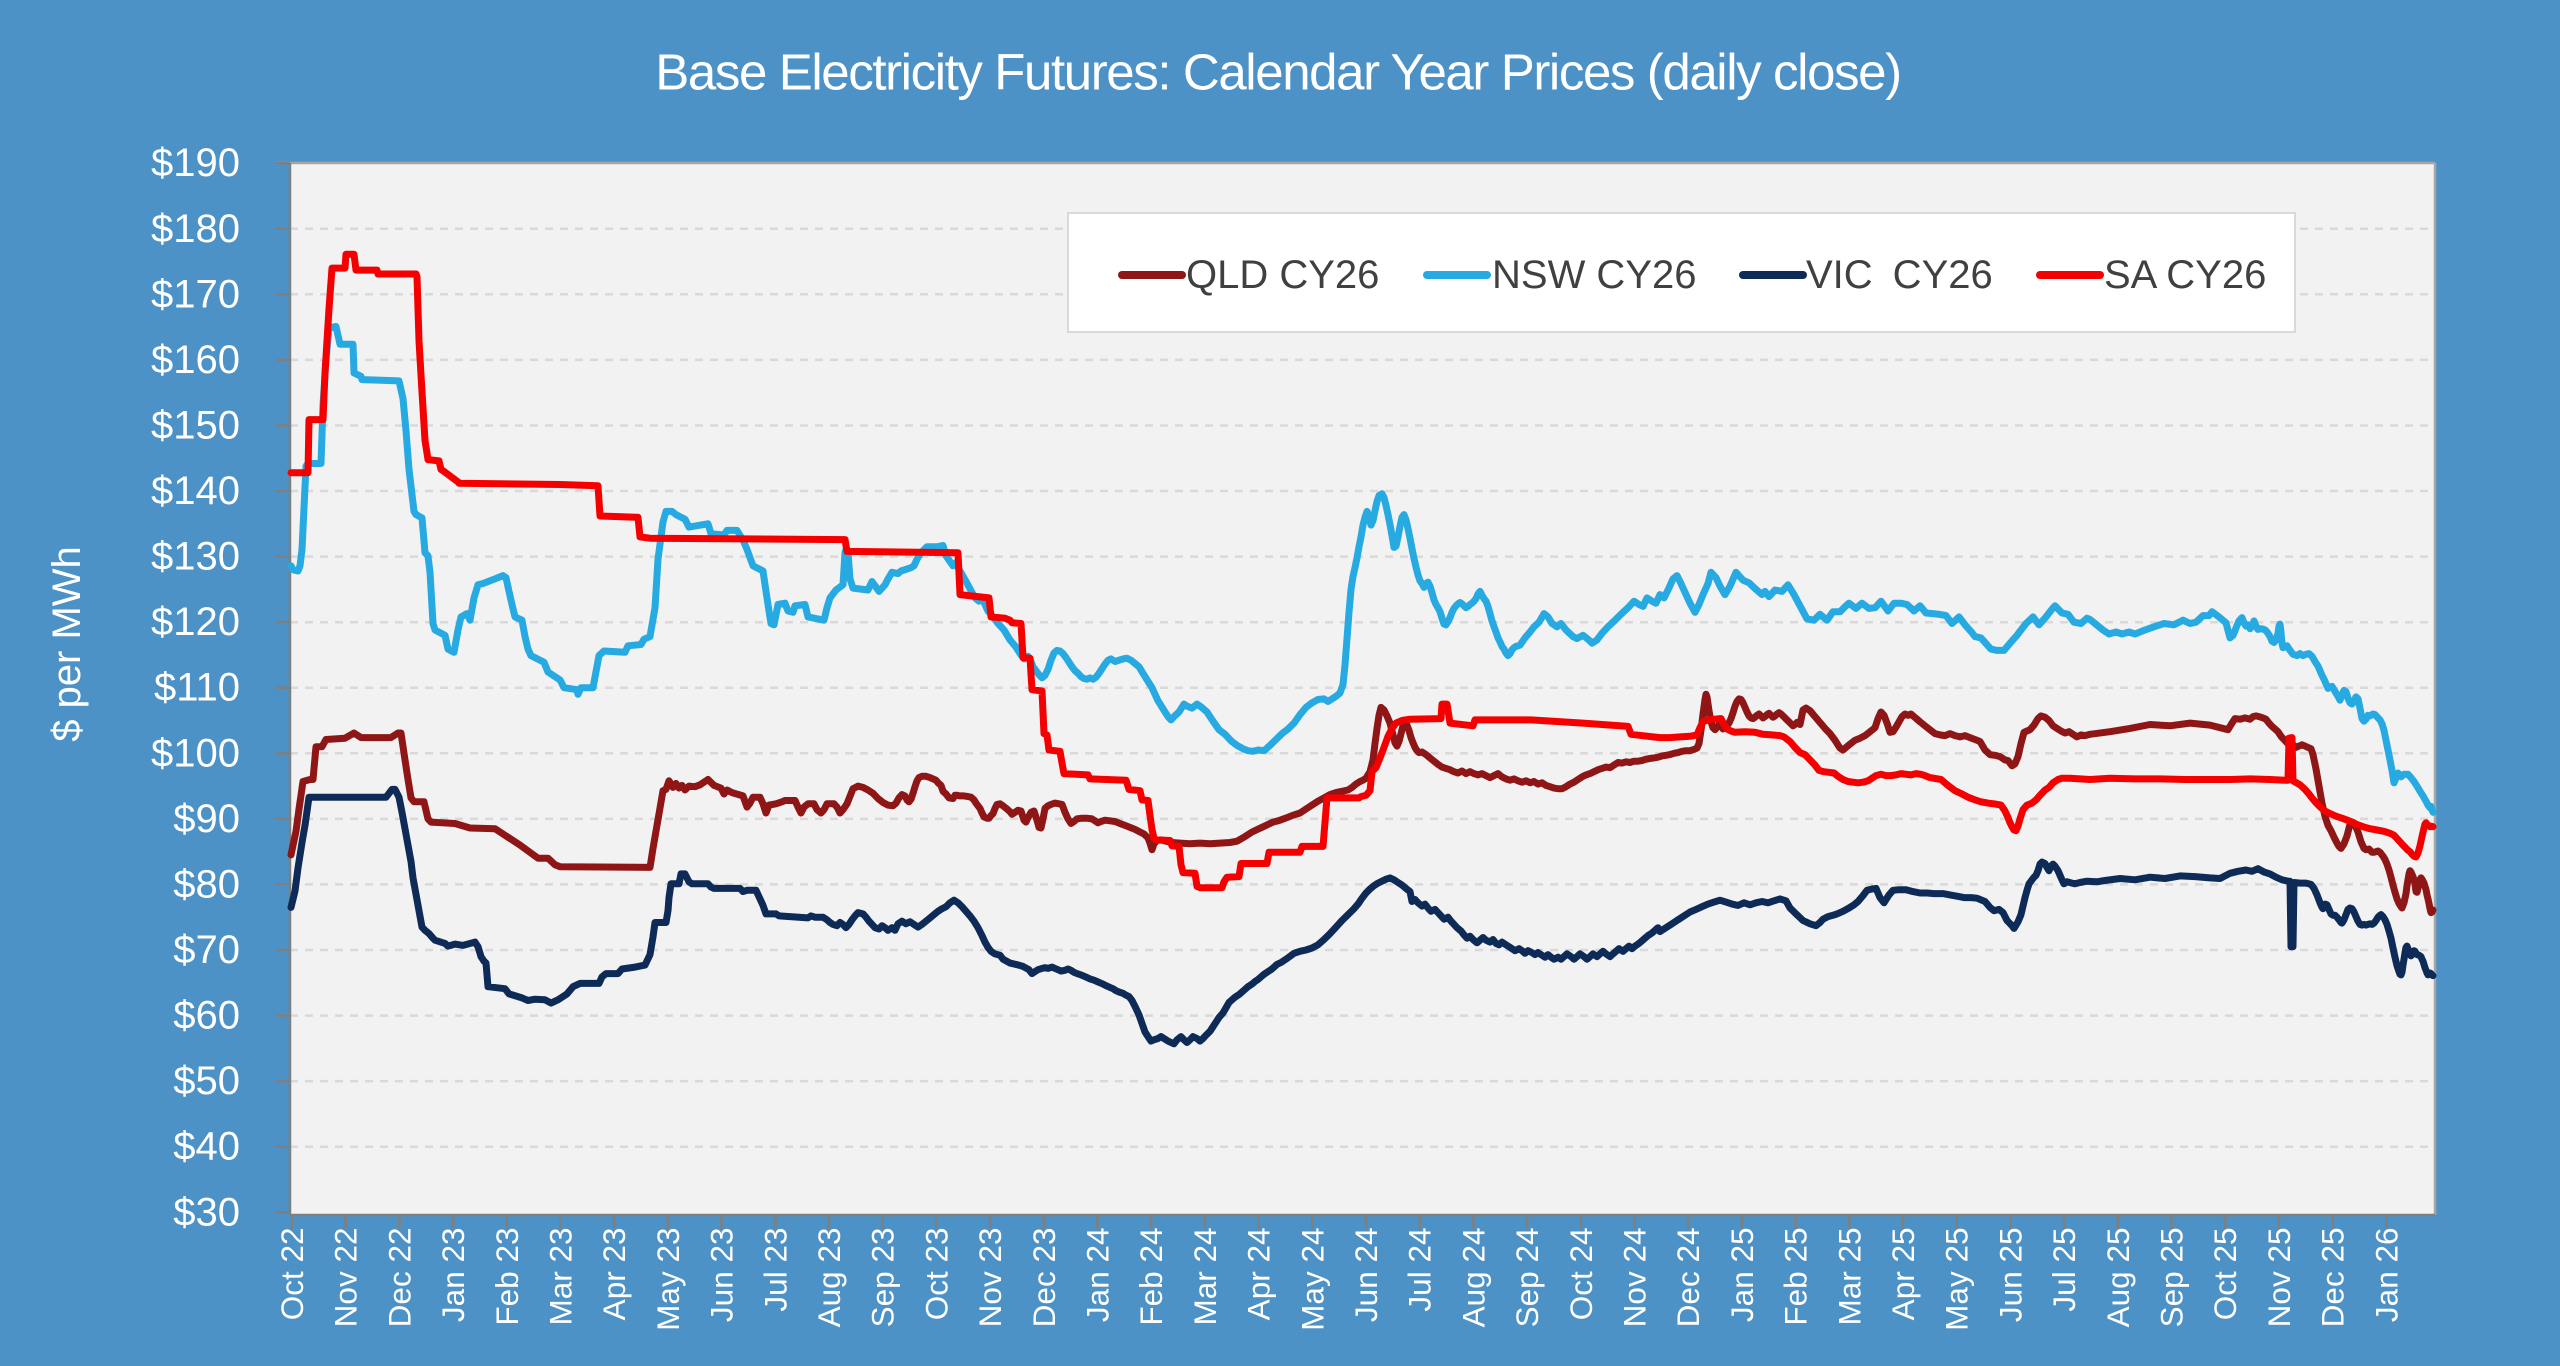  I want to click on svg-text: May 23, so click(668, 1279).